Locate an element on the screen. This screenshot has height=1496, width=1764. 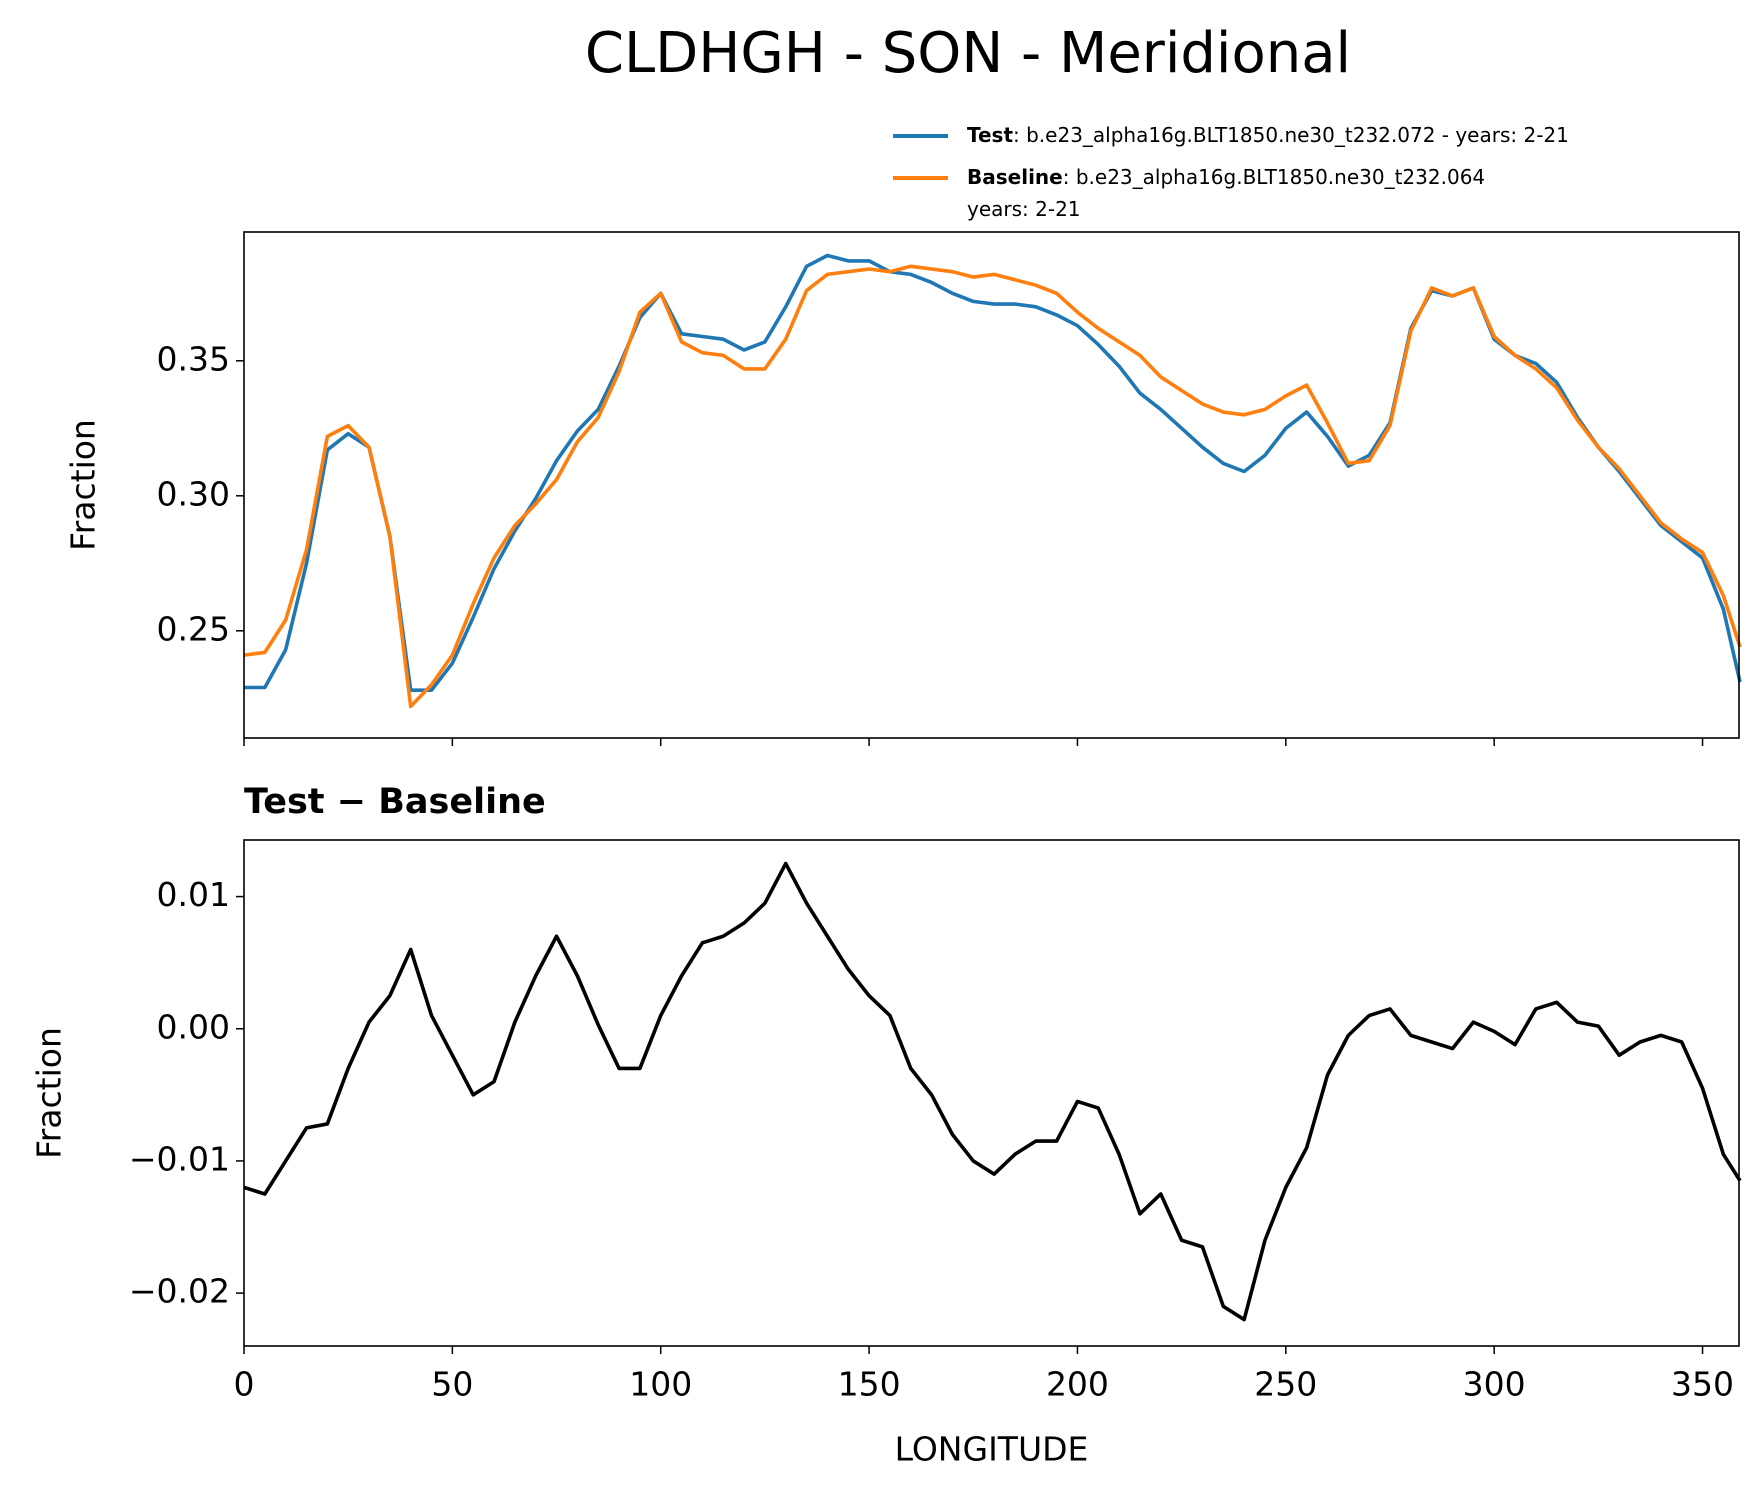
y-tick-label: 0.35 is located at coordinates (193, 358).